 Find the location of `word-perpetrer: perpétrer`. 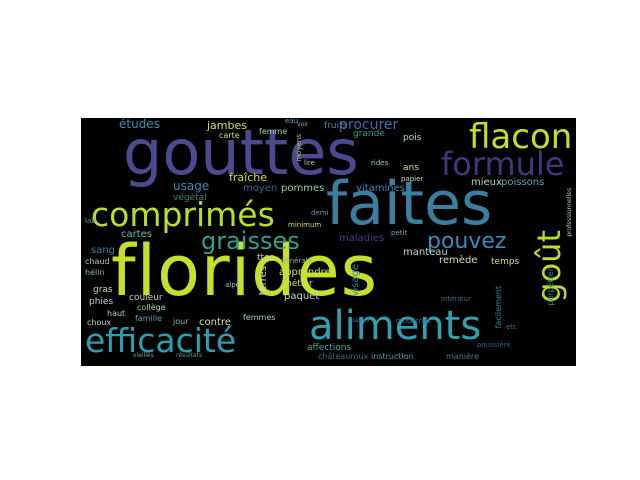

word-perpetrer: perpétrer is located at coordinates (550, 287).